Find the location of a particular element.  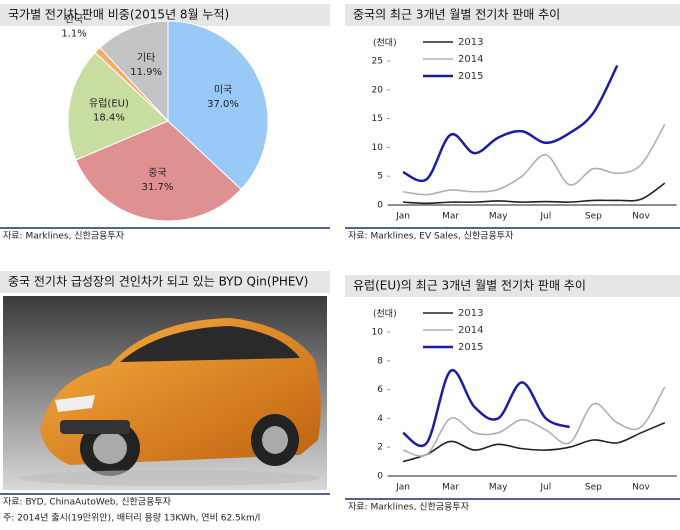

y-tick-label: 6 is located at coordinates (380, 390).